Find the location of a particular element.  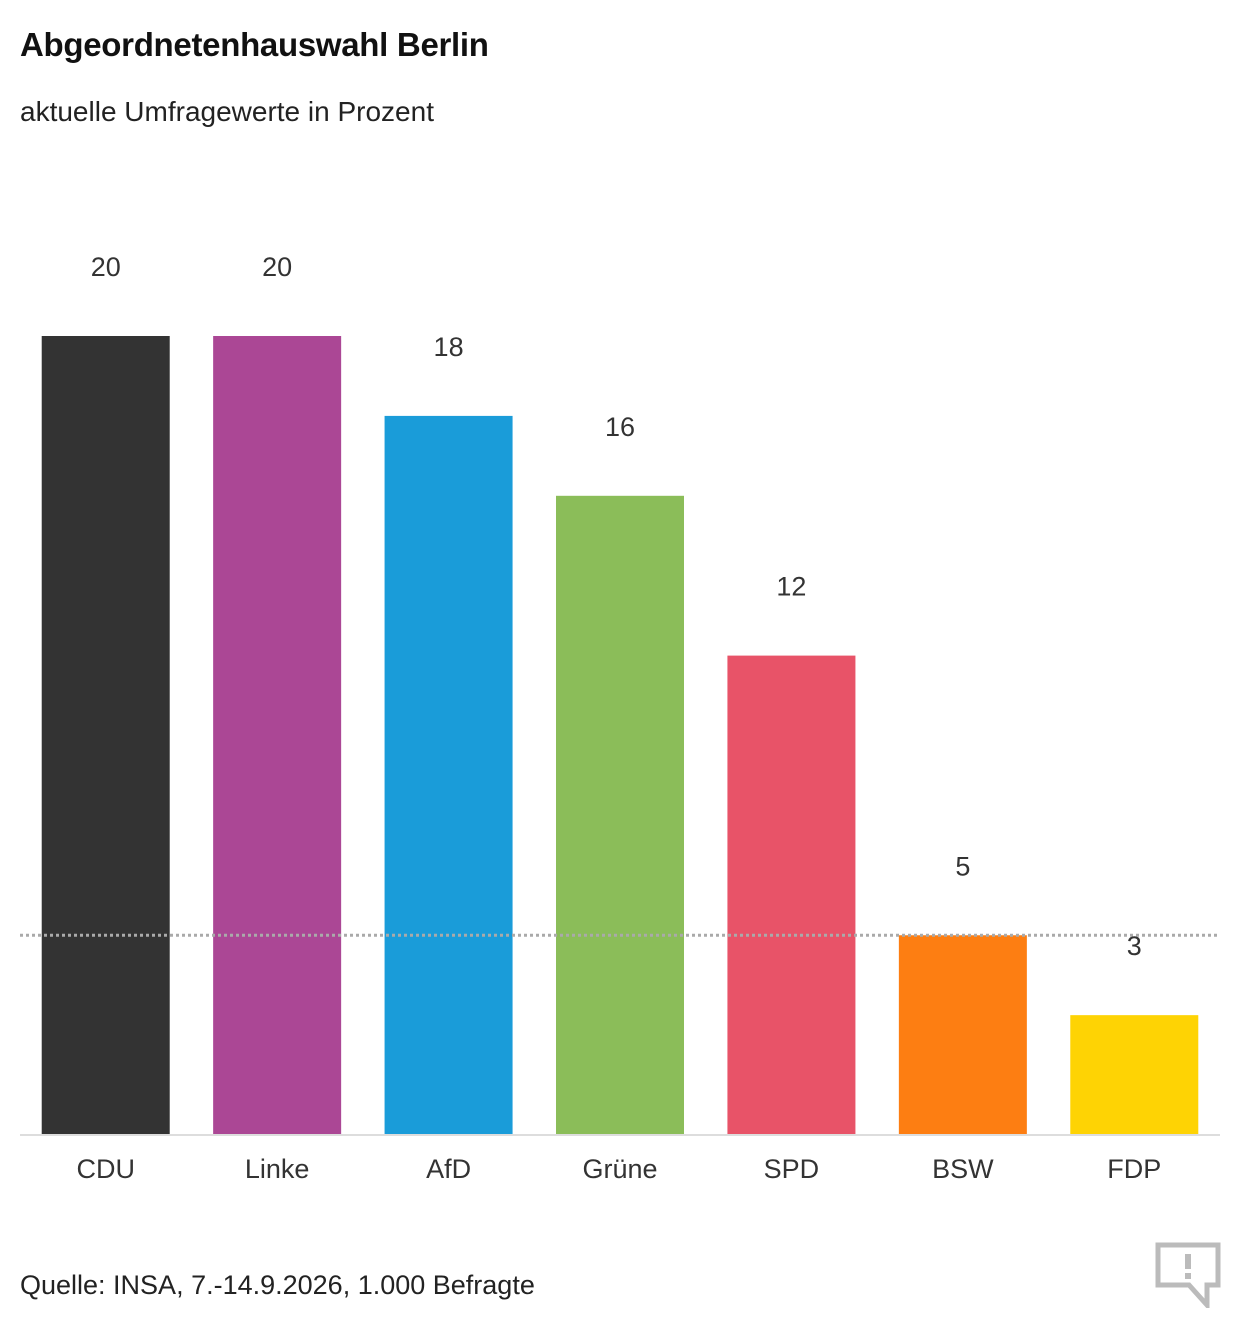

value-label-bsw: 5 is located at coordinates (962, 866).